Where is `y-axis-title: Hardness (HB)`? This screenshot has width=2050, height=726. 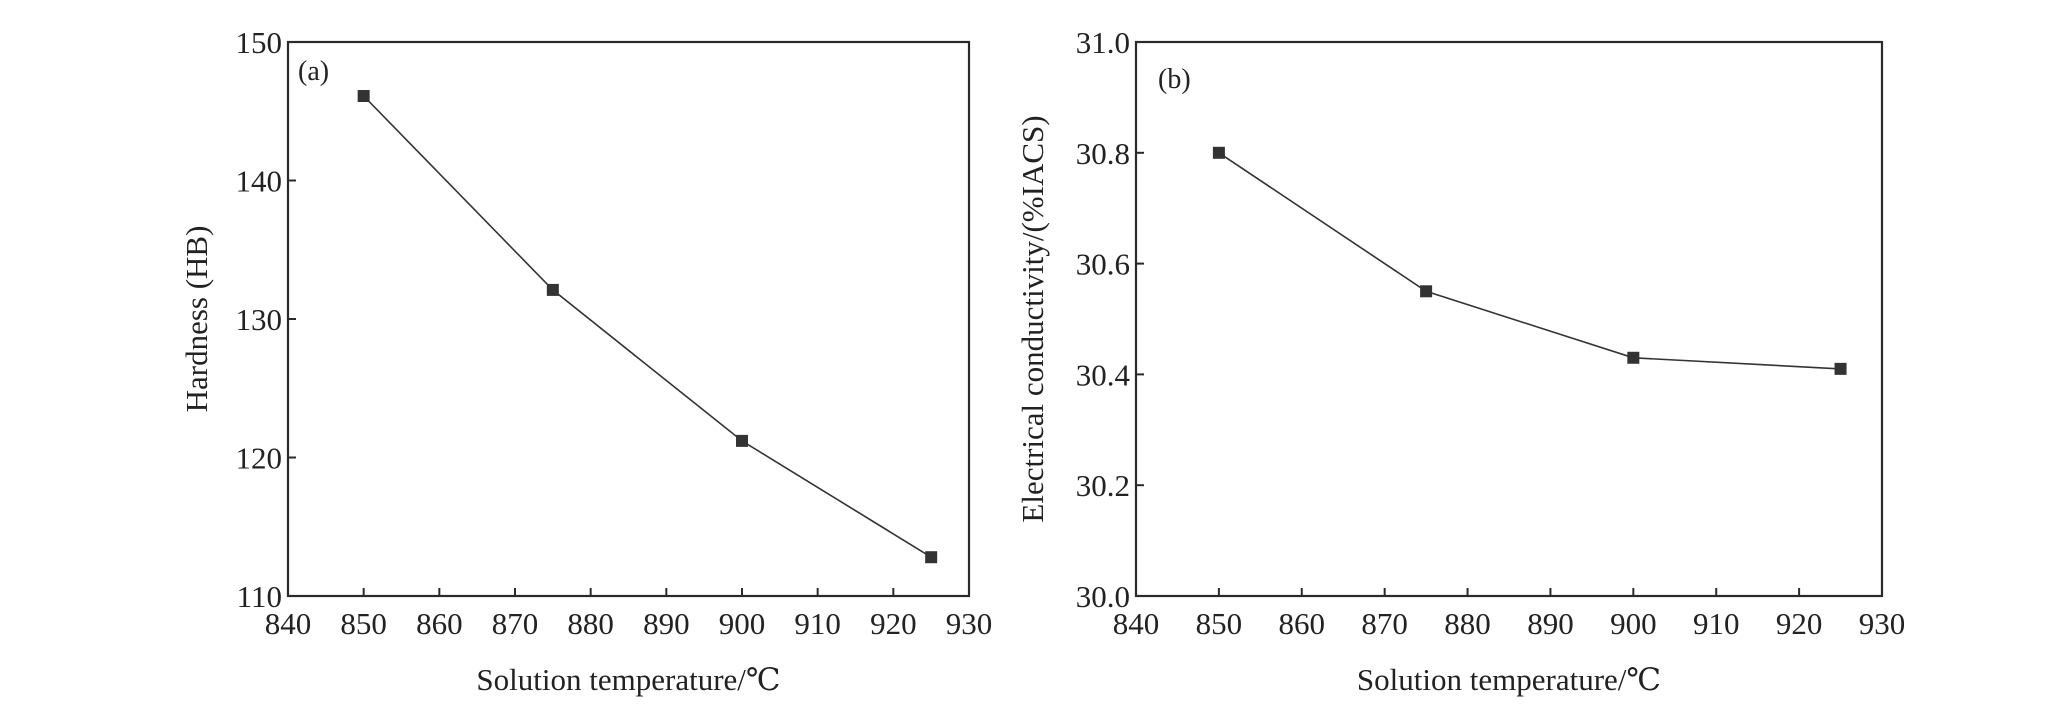
y-axis-title: Hardness (HB) is located at coordinates (196, 319).